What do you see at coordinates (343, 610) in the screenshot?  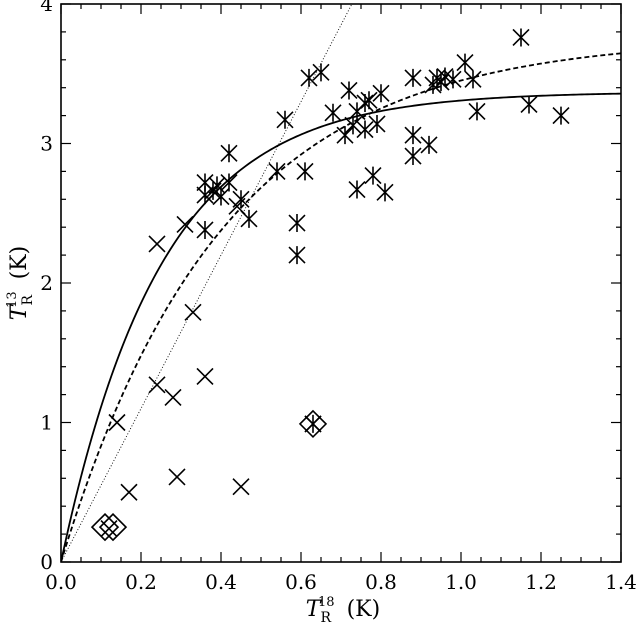 I see `x-axis-label: TR18 (K)` at bounding box center [343, 610].